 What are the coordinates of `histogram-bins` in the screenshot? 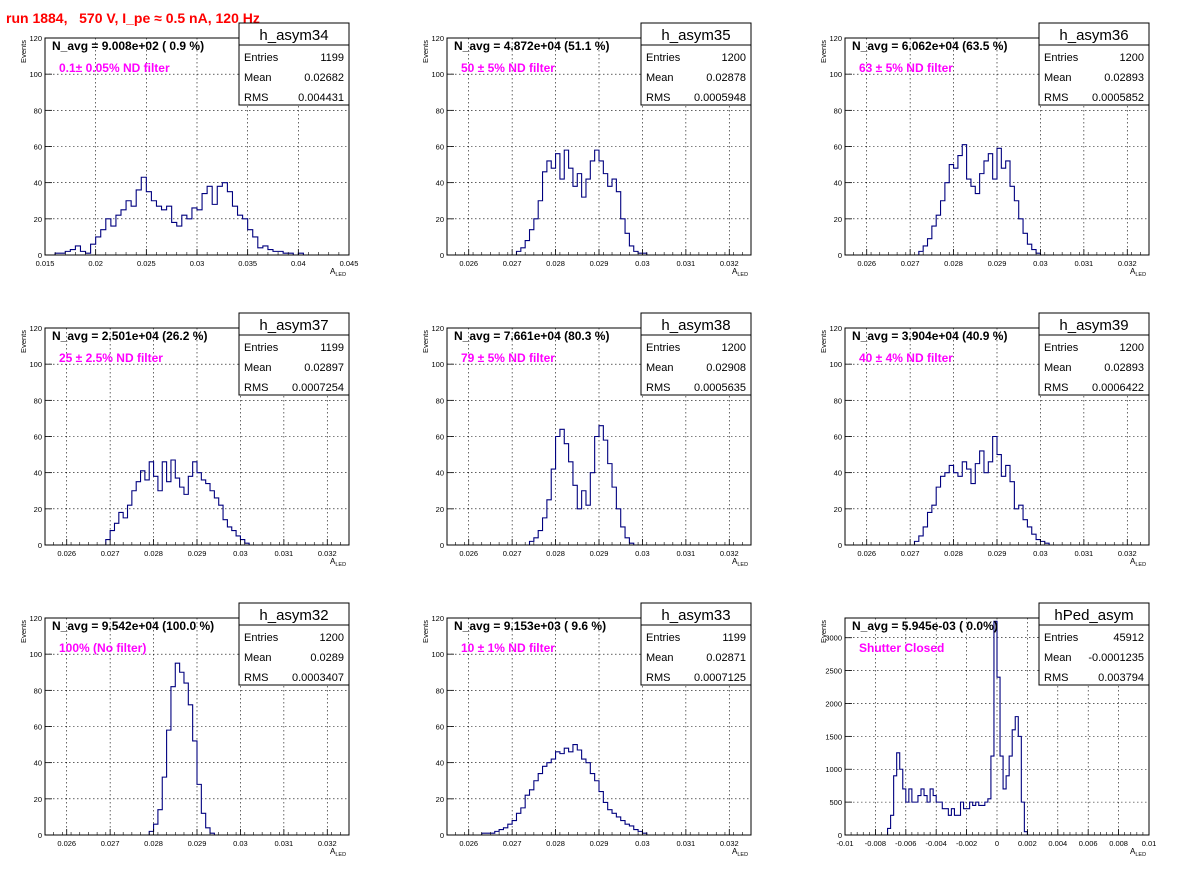 It's located at (177, 502).